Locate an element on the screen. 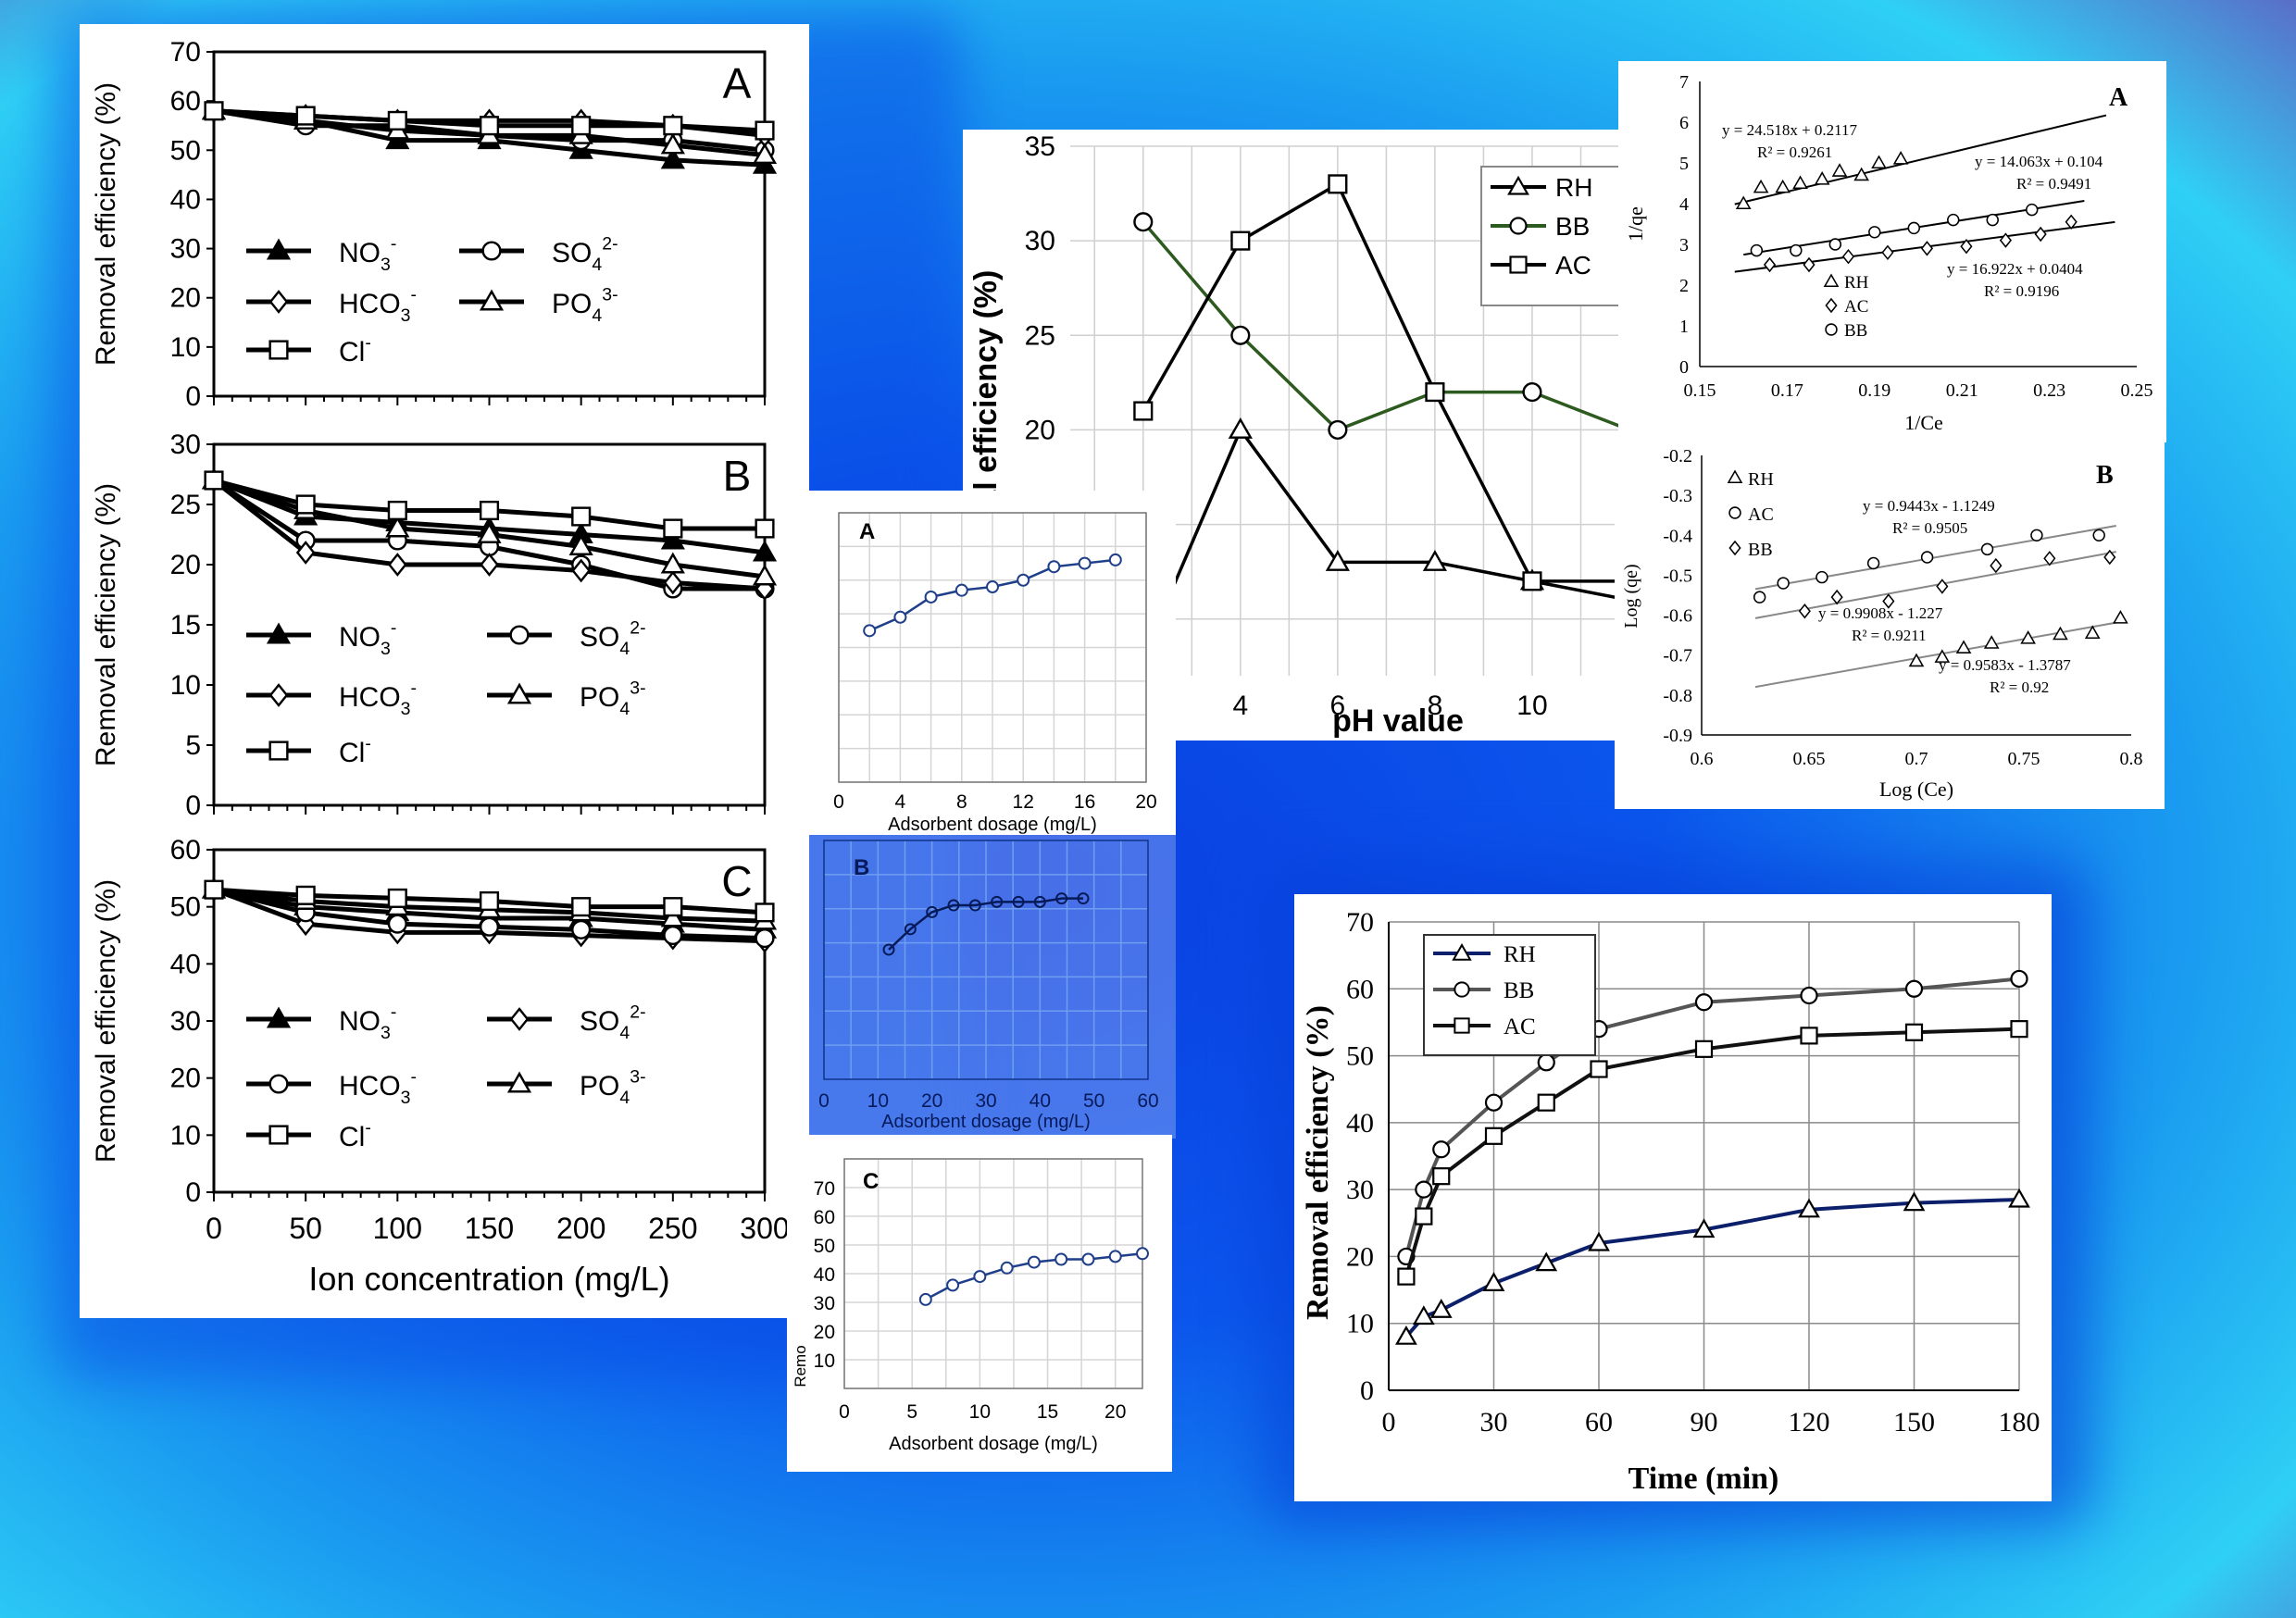 This screenshot has height=1618, width=2296. x-tick-label: 6 is located at coordinates (1338, 706).